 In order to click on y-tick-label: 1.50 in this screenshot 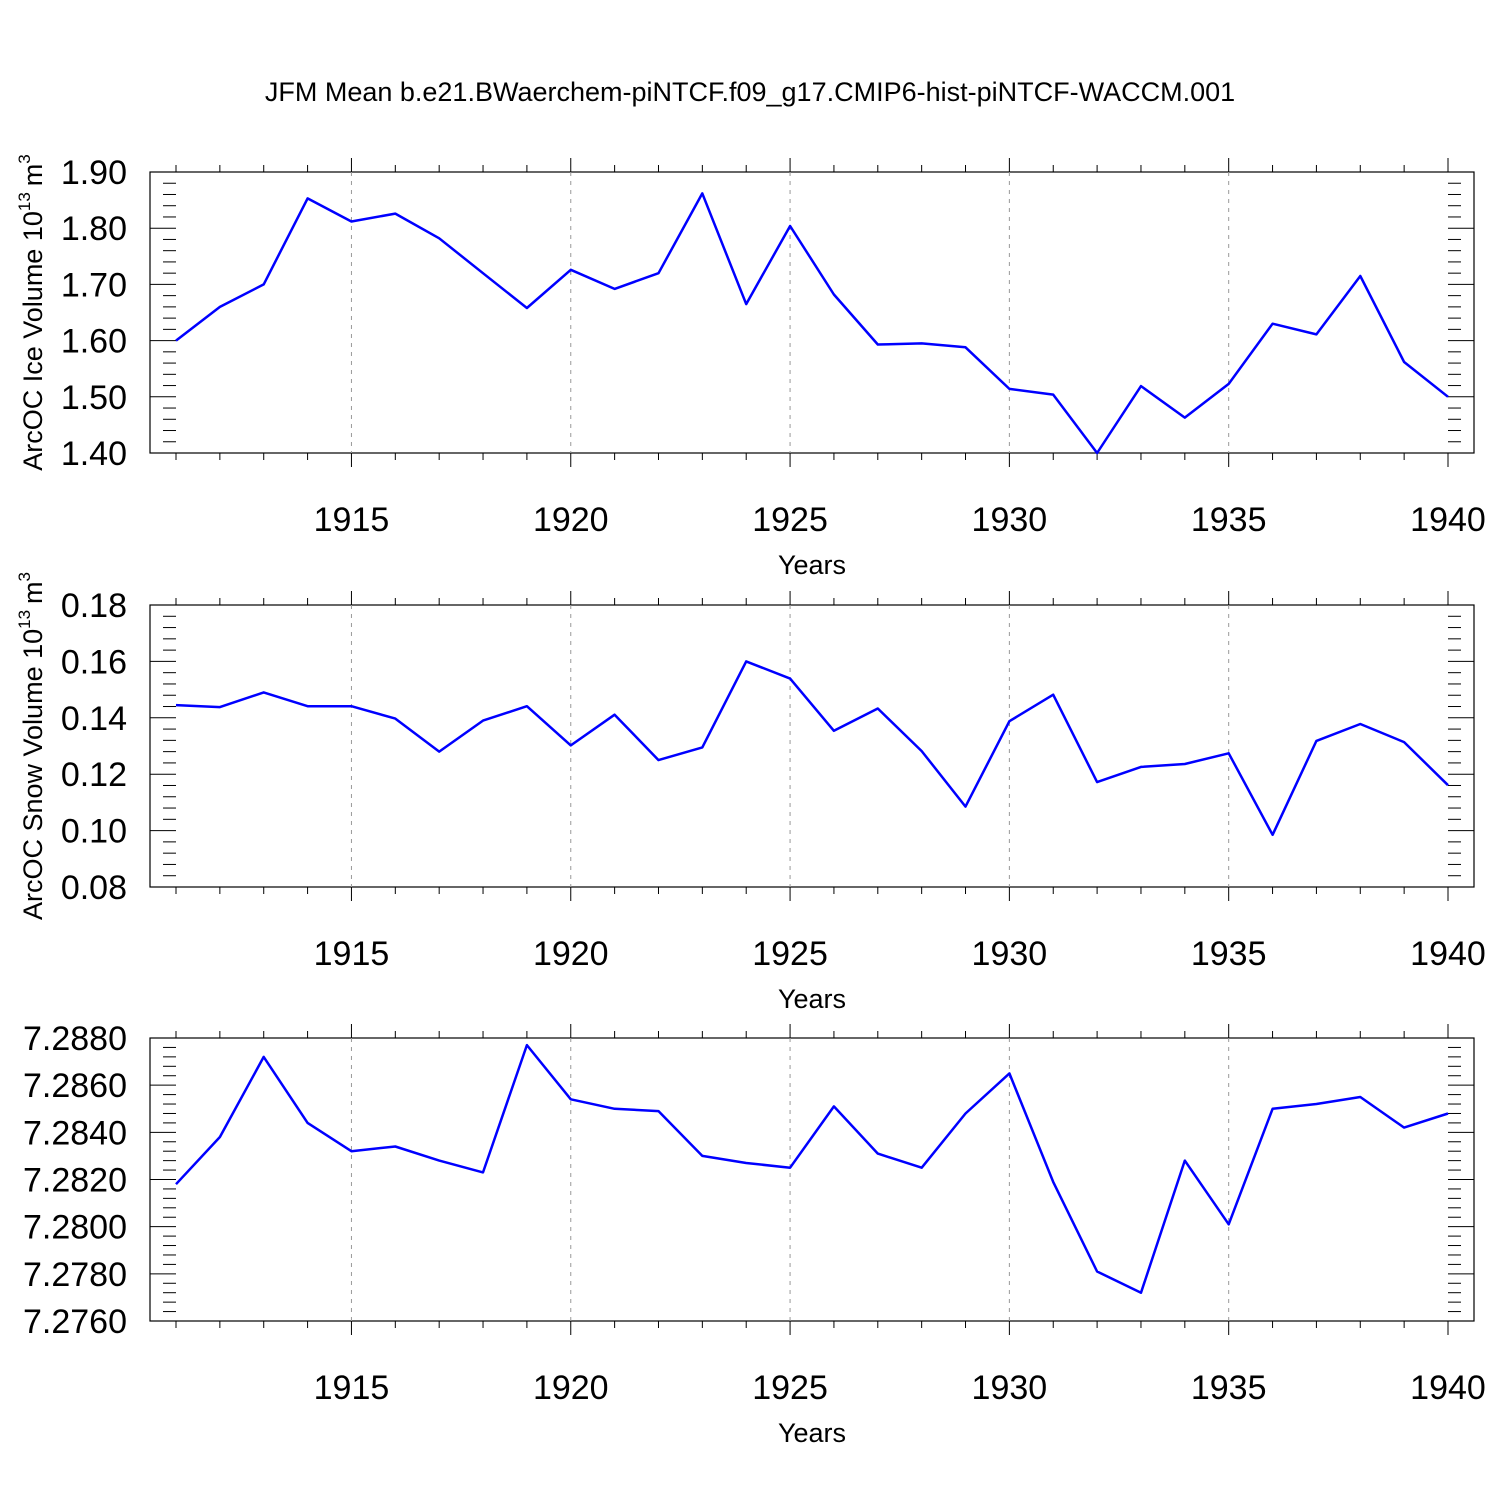, I will do `click(94, 398)`.